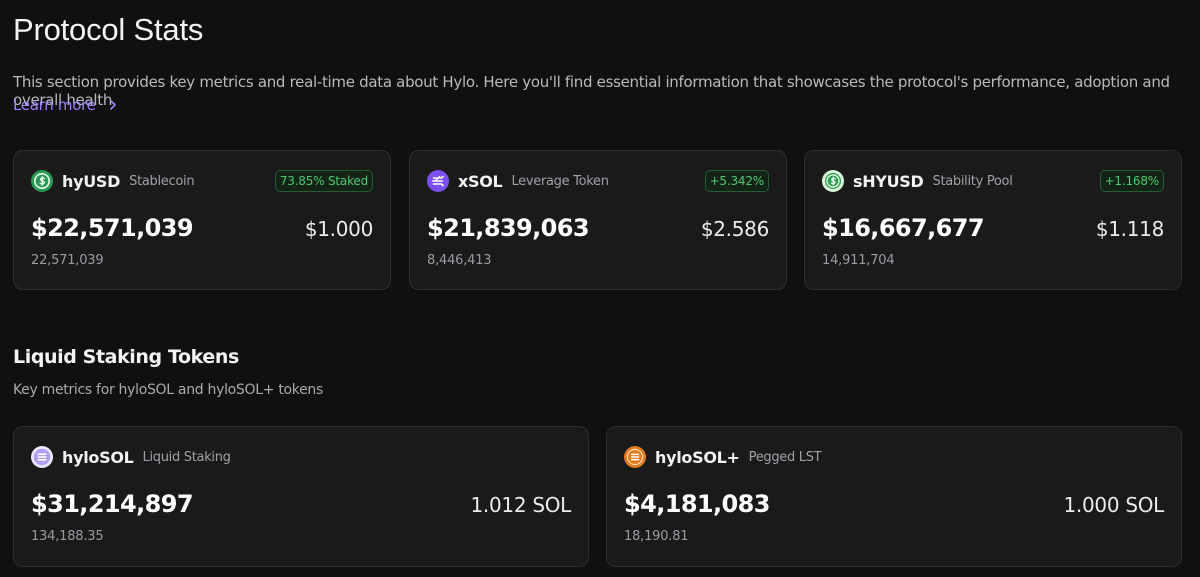 The width and height of the screenshot is (1200, 577). Describe the element at coordinates (736, 181) in the screenshot. I see `change-badge: +5.342%` at that location.